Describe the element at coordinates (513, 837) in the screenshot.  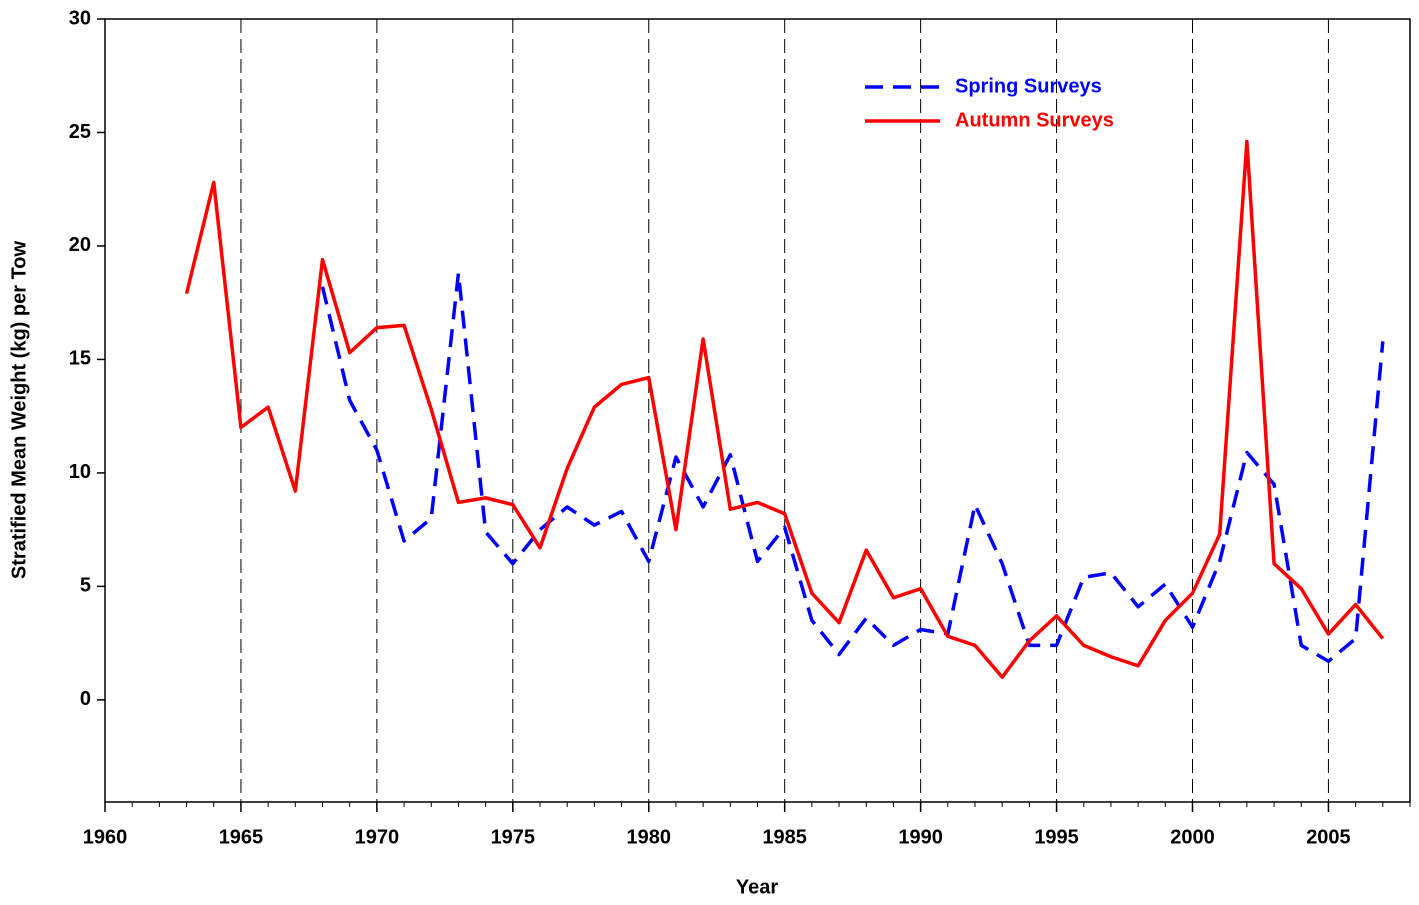
I see `x-tick-label: 1975` at that location.